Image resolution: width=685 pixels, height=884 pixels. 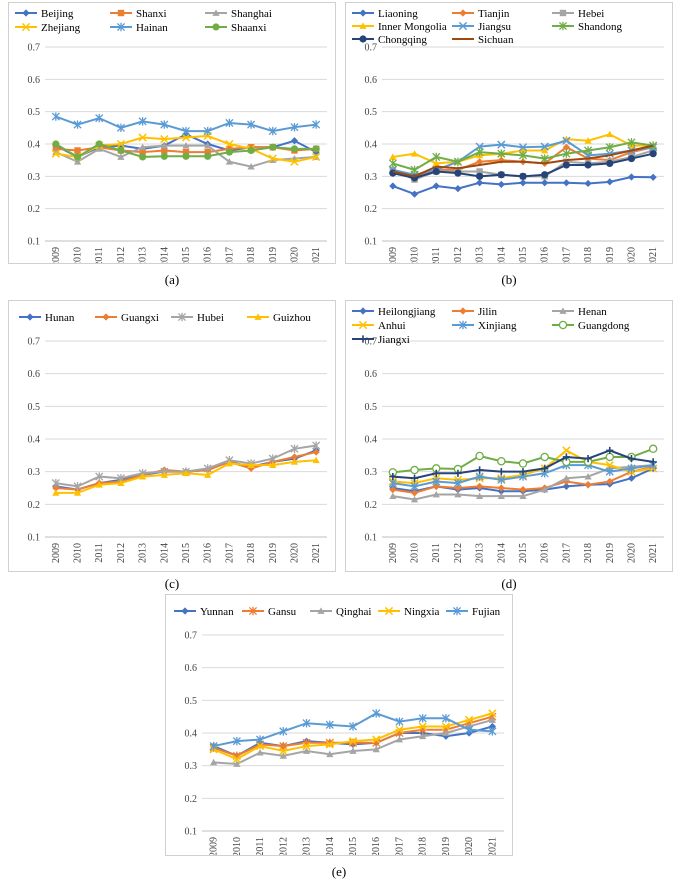 I want to click on y-tick-label: 0.7, so click(x=34, y=48).